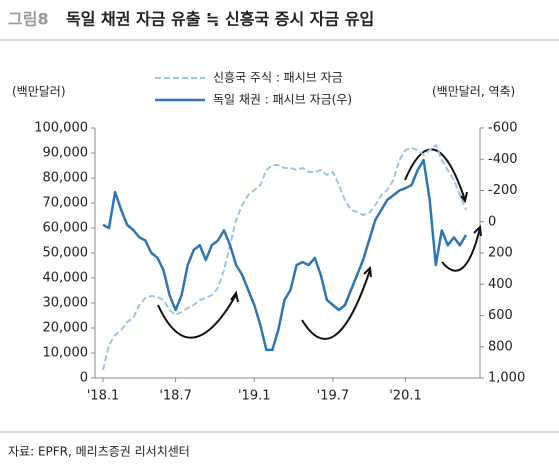 The image size is (559, 473). Describe the element at coordinates (503, 159) in the screenshot. I see `y2-tick-label: -400` at that location.